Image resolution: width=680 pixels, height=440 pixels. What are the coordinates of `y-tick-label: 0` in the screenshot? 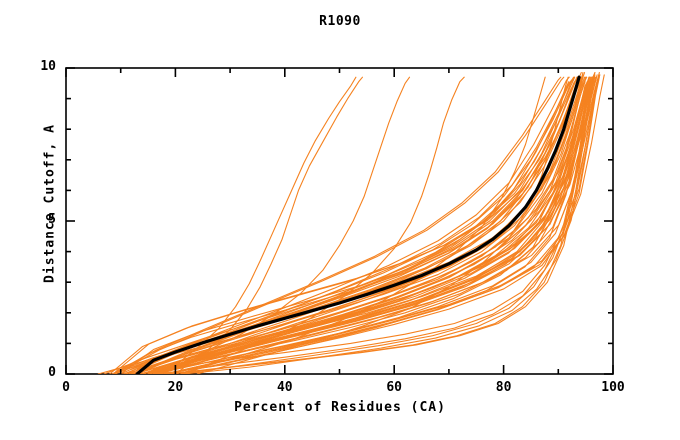 It's located at (52, 372).